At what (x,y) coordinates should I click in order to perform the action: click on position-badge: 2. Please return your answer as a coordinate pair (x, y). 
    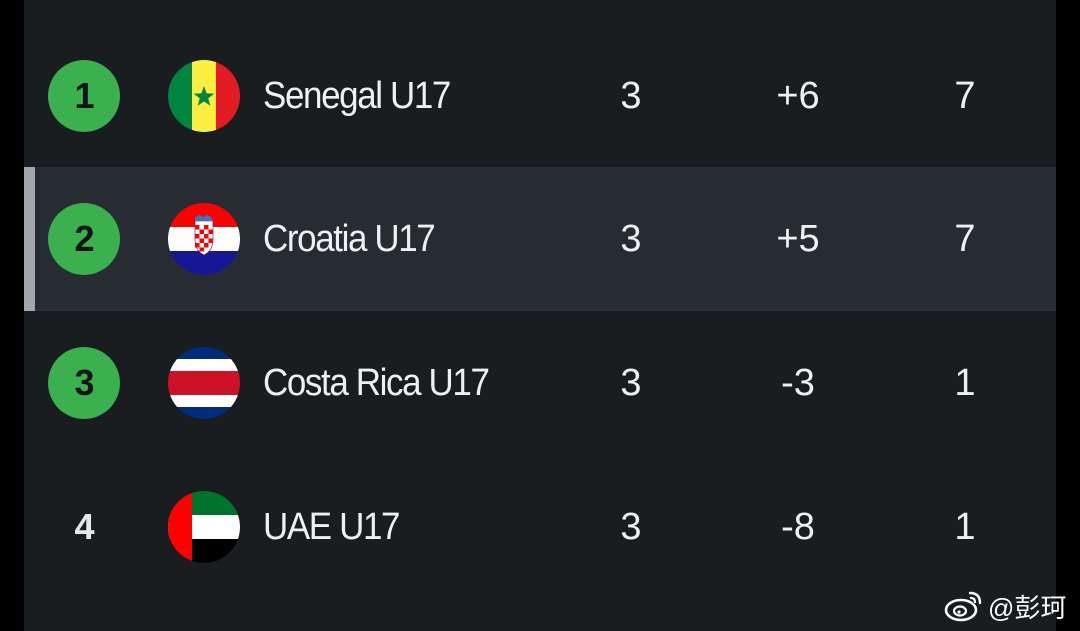
    Looking at the image, I should click on (84, 239).